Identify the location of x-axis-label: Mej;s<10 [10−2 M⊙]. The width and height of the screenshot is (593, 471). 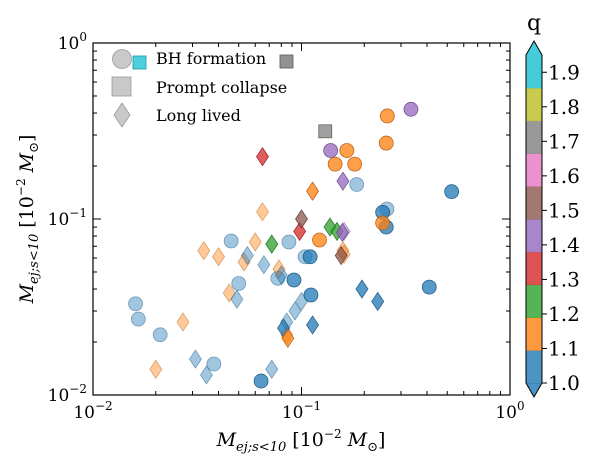
(301, 441).